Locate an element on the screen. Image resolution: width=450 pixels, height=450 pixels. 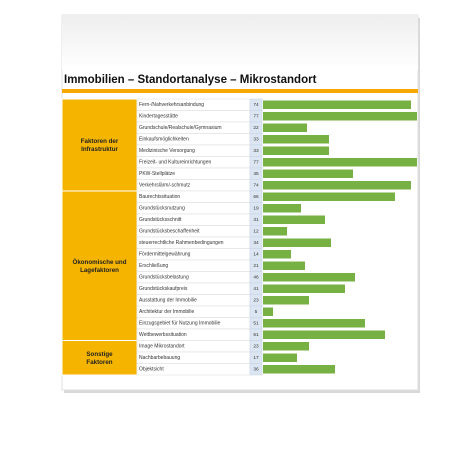
row-value: 46 is located at coordinates (256, 278).